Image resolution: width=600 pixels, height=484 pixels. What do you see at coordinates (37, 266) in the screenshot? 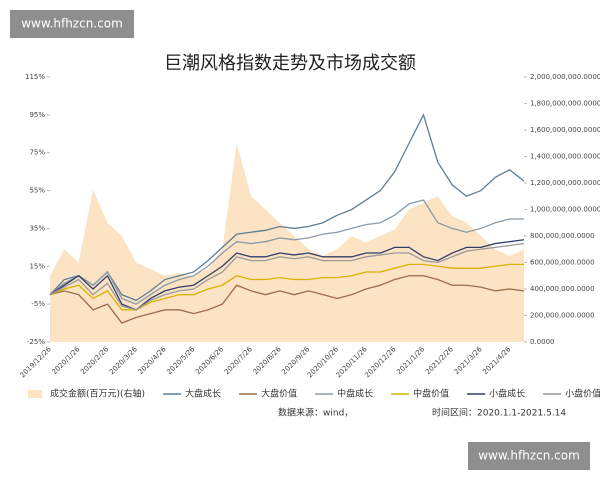
I see `y-tick-label: 15%` at bounding box center [37, 266].